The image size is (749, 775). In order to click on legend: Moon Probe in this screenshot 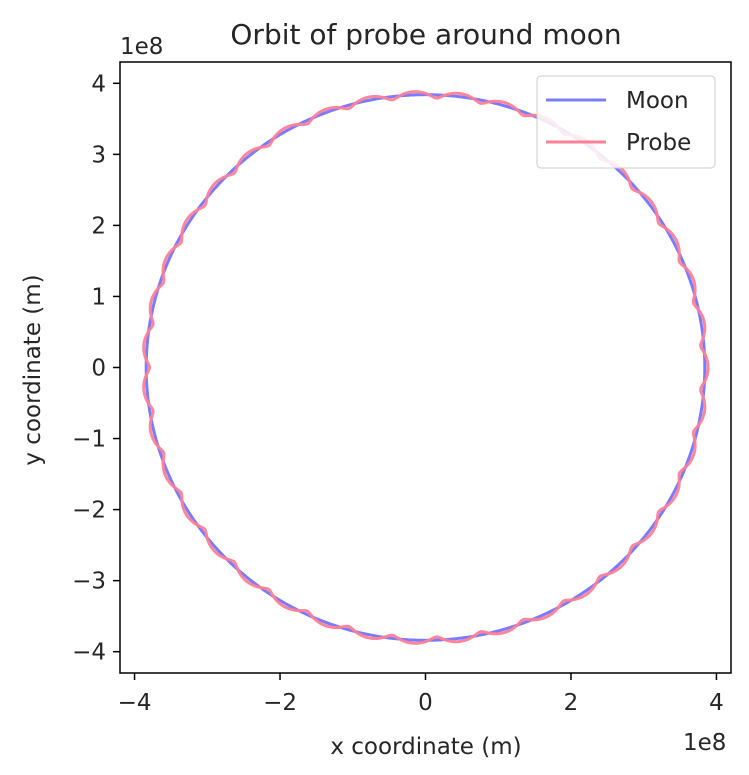, I will do `click(626, 122)`.